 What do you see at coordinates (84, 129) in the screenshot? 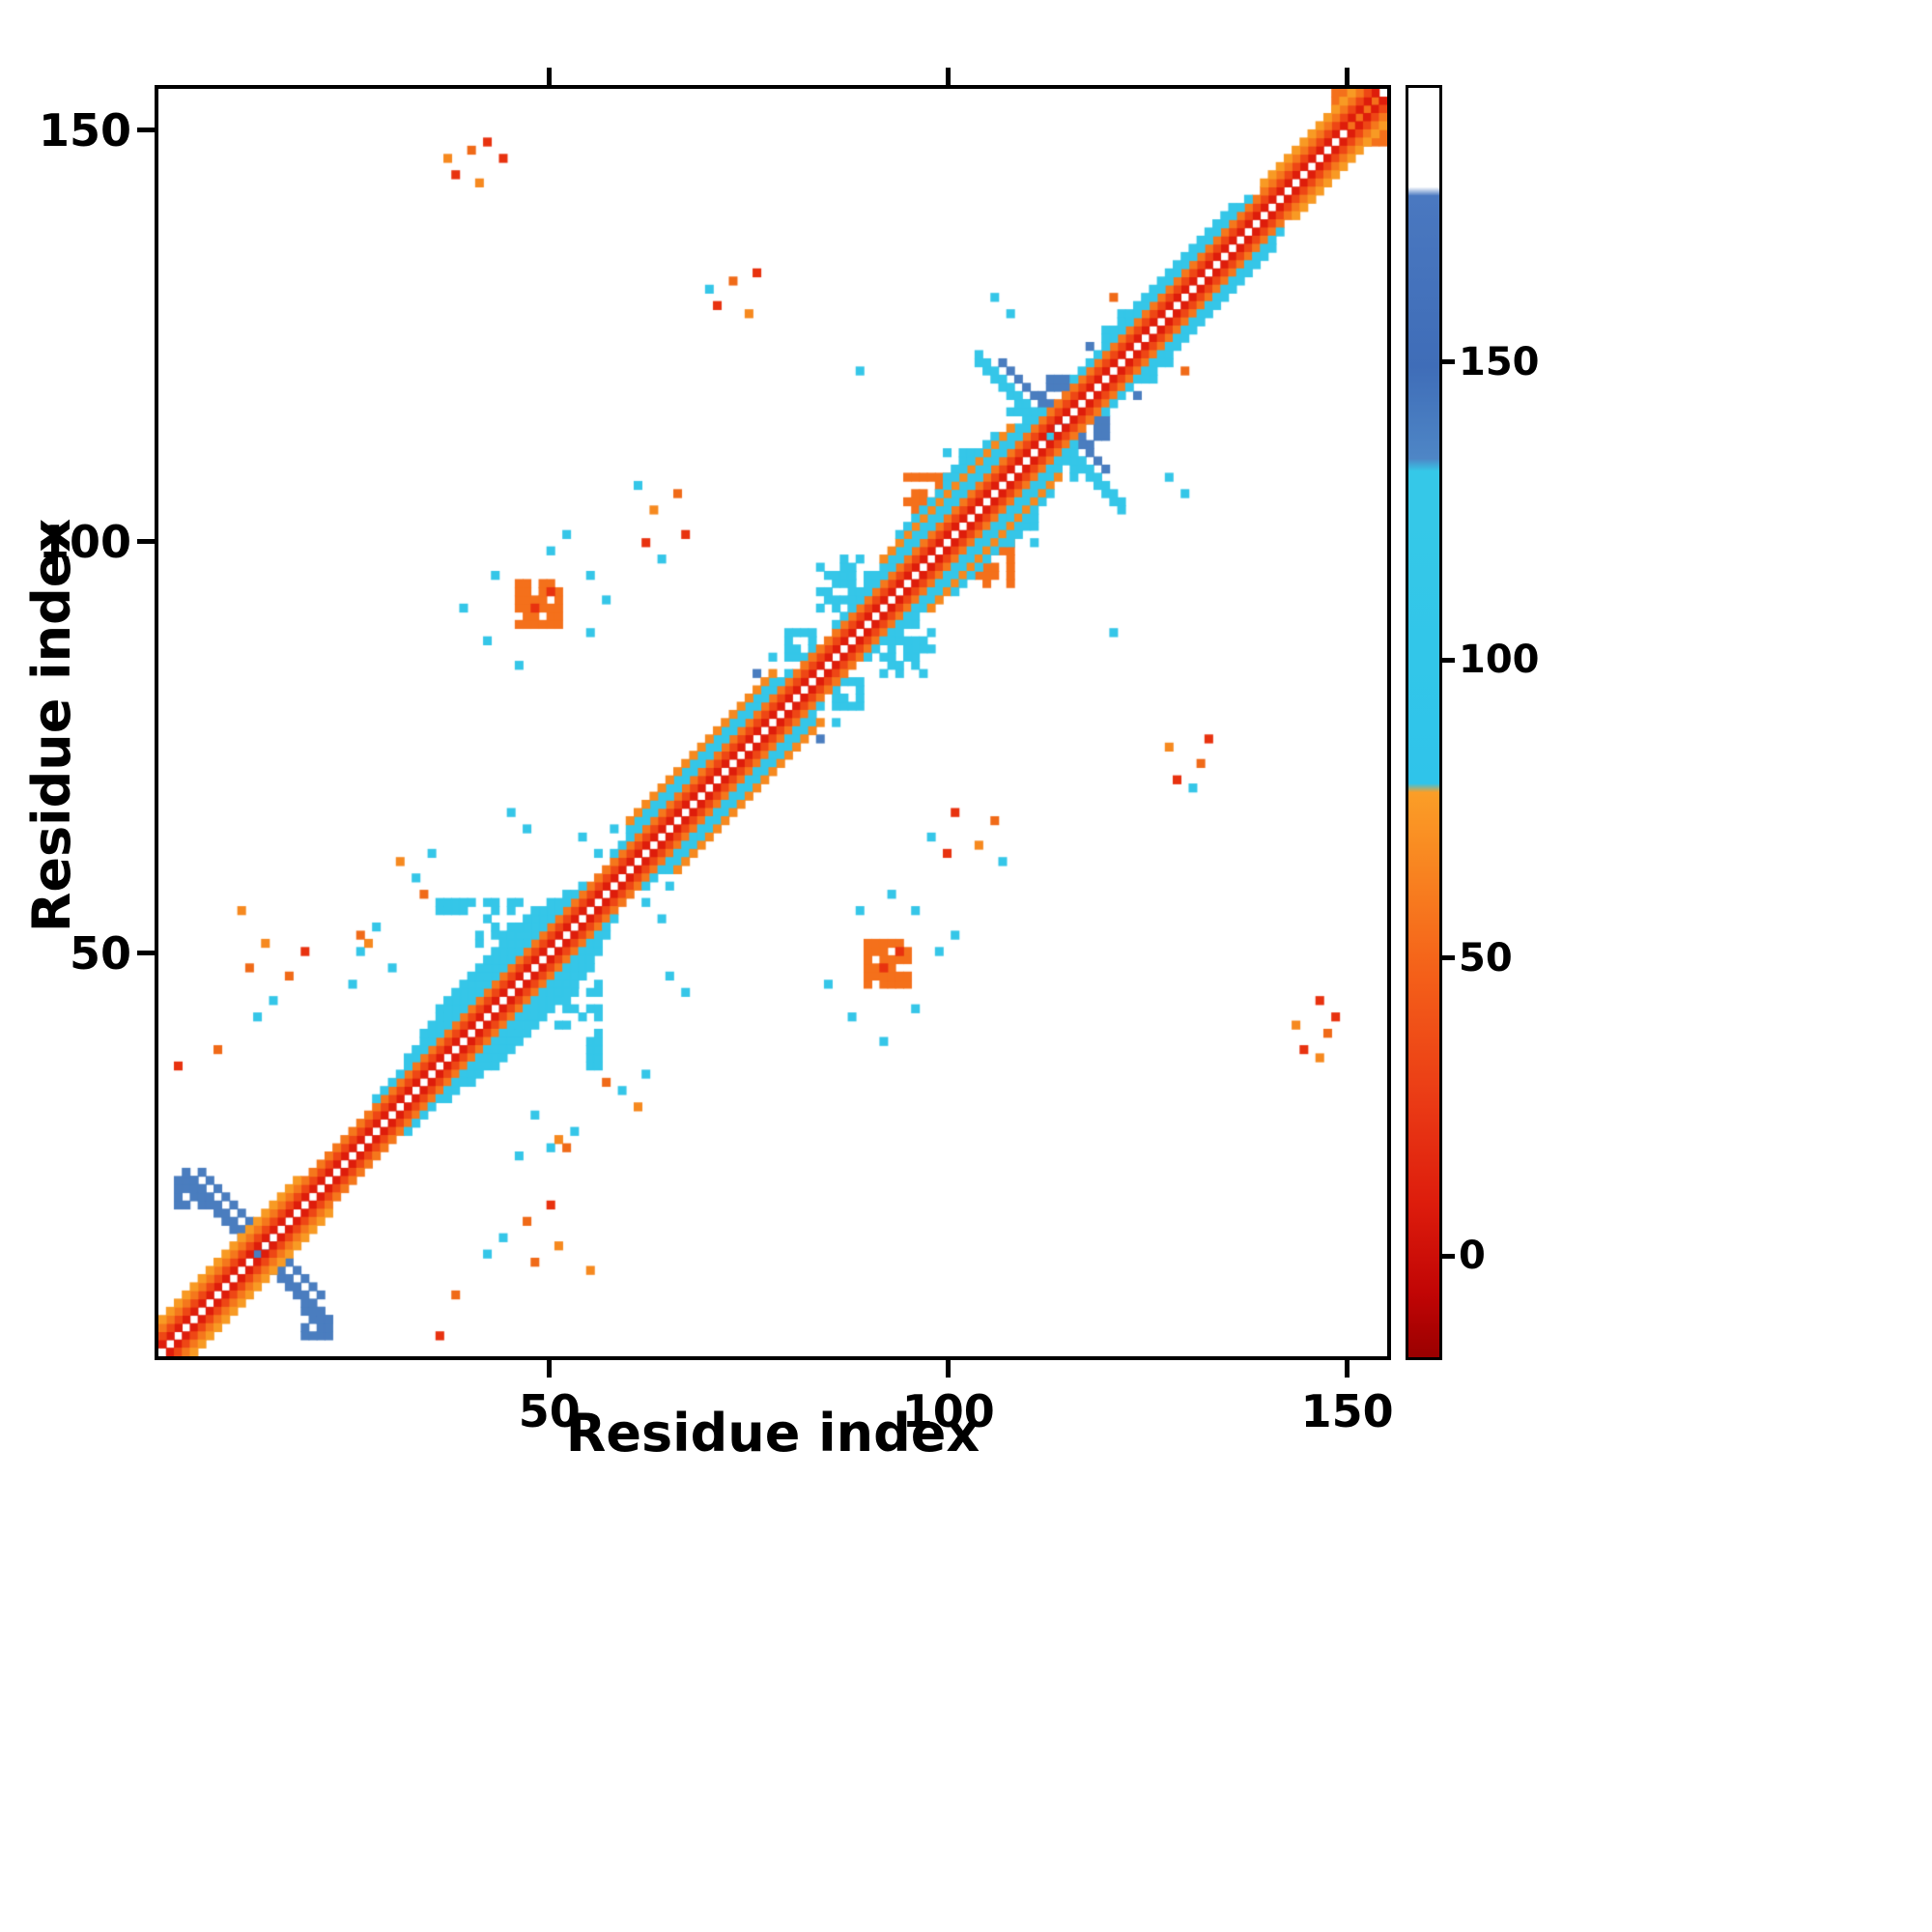
I see `y-tick-label: 150` at bounding box center [84, 129].